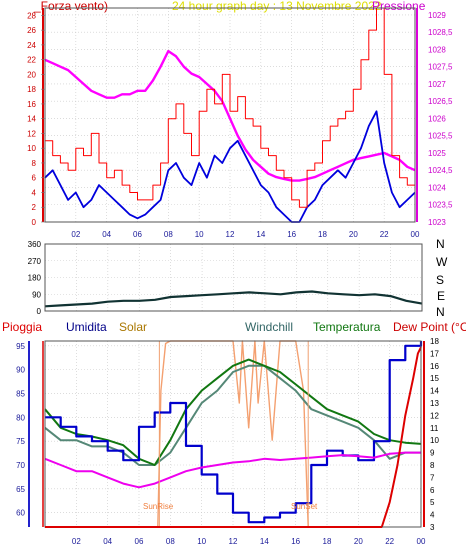 The image size is (466, 555). What do you see at coordinates (34, 207) in the screenshot?
I see `wind-tick-2: 2` at bounding box center [34, 207].